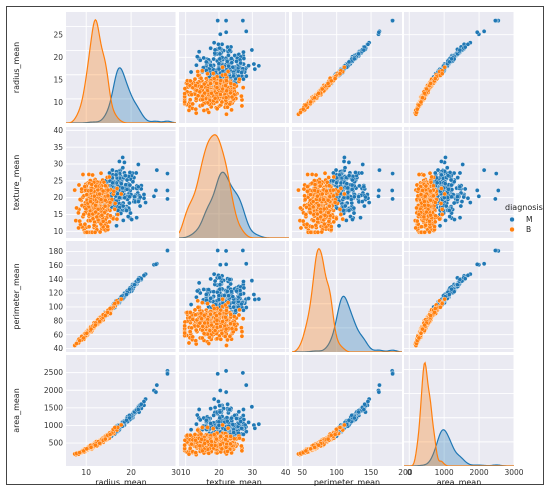 Image resolution: width=550 pixels, height=491 pixels. What do you see at coordinates (58, 34) in the screenshot?
I see `y-tick-label: 25` at bounding box center [58, 34].